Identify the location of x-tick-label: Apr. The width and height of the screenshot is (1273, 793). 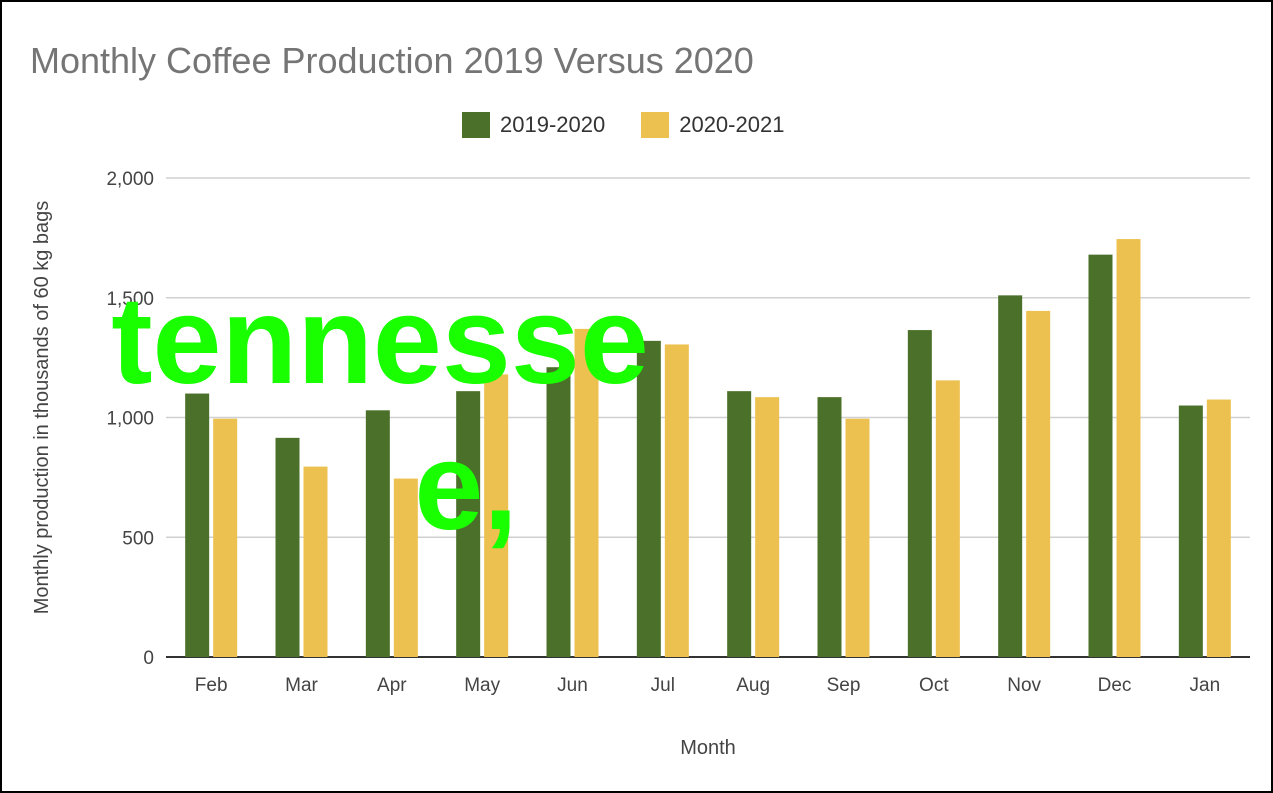
(392, 685).